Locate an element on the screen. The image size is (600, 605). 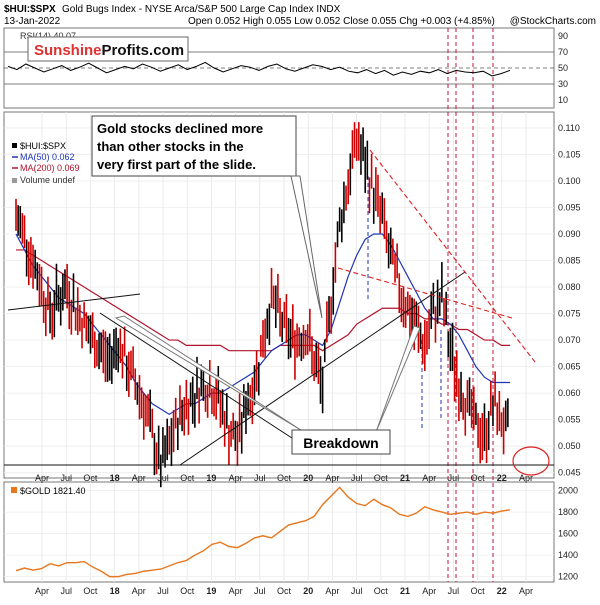
rsi-y-tick-label: 70 is located at coordinates (563, 52).